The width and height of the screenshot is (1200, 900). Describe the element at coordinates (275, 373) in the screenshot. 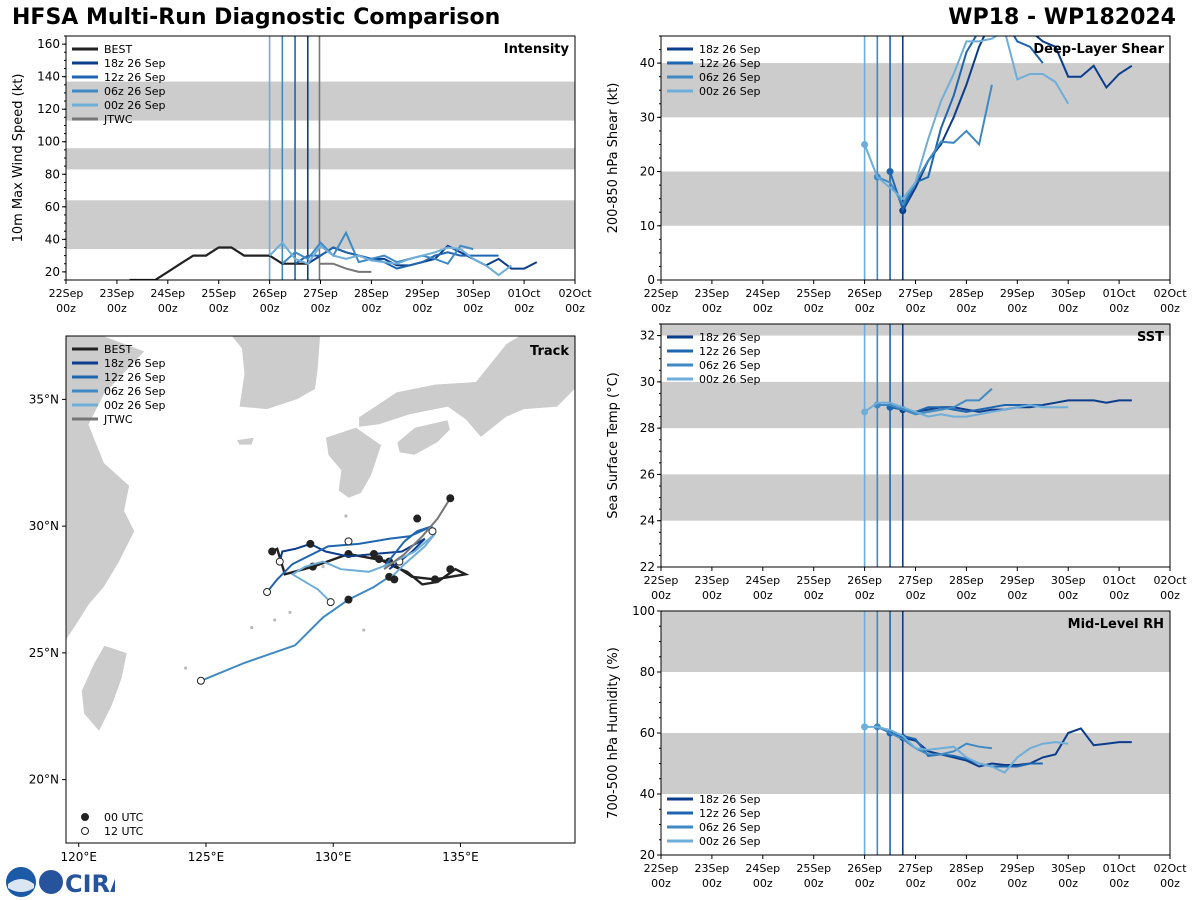

I see `land-korea` at that location.